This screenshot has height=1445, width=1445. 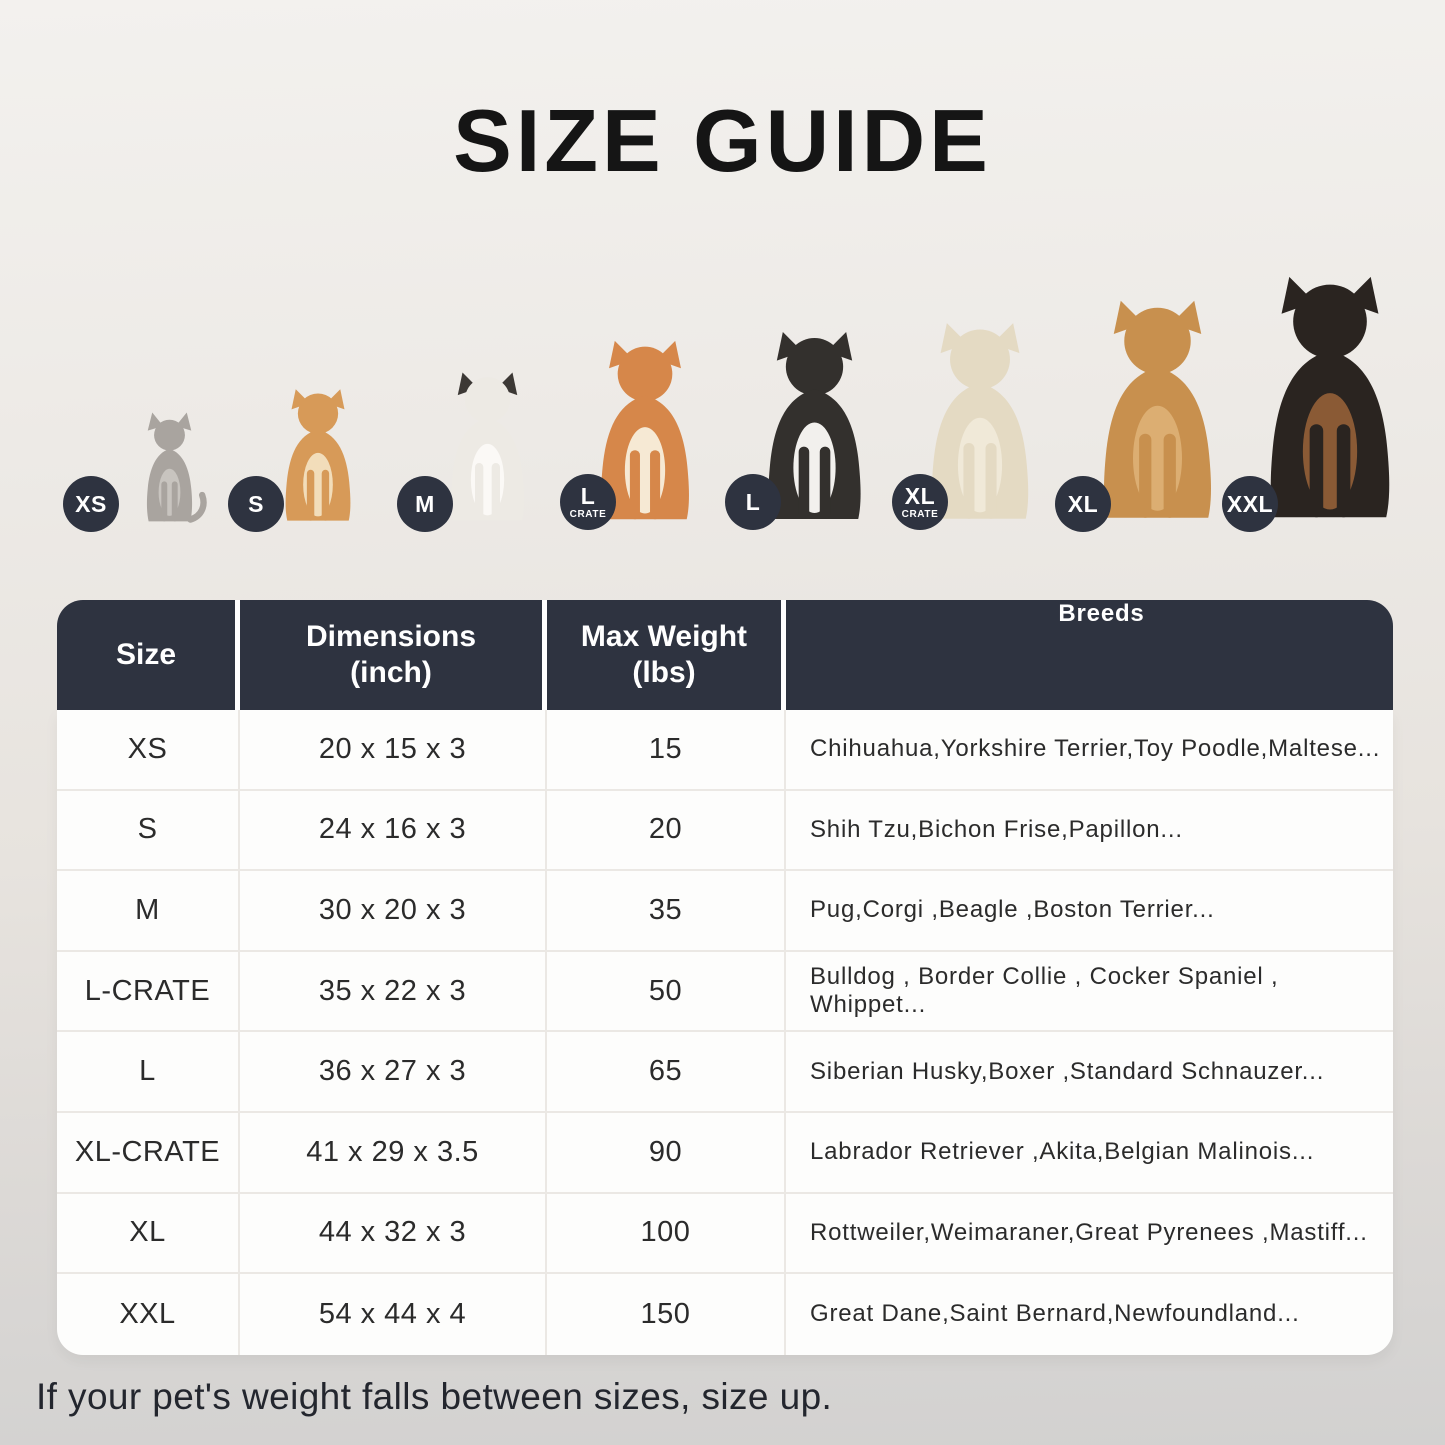 I want to click on size-badge-m: M, so click(x=425, y=504).